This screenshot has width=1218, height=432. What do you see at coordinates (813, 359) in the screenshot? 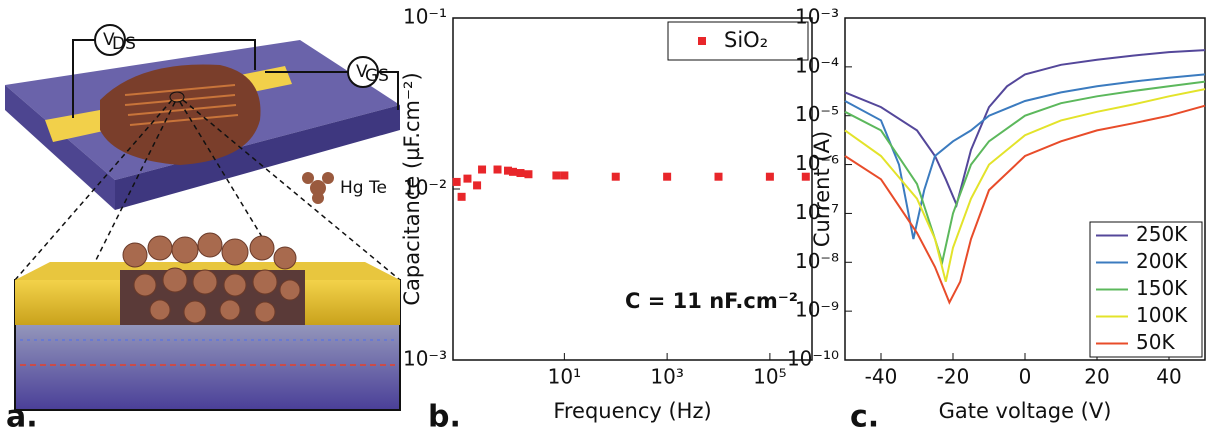
I see `y-tick-label: 10⁻¹⁰` at bounding box center [813, 359].